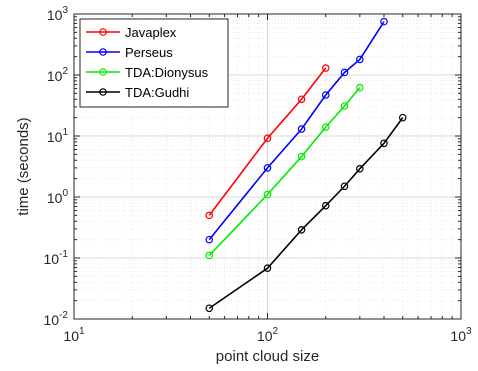 The width and height of the screenshot is (478, 371). I want to click on legend-label-perseus: Perseus, so click(149, 52).